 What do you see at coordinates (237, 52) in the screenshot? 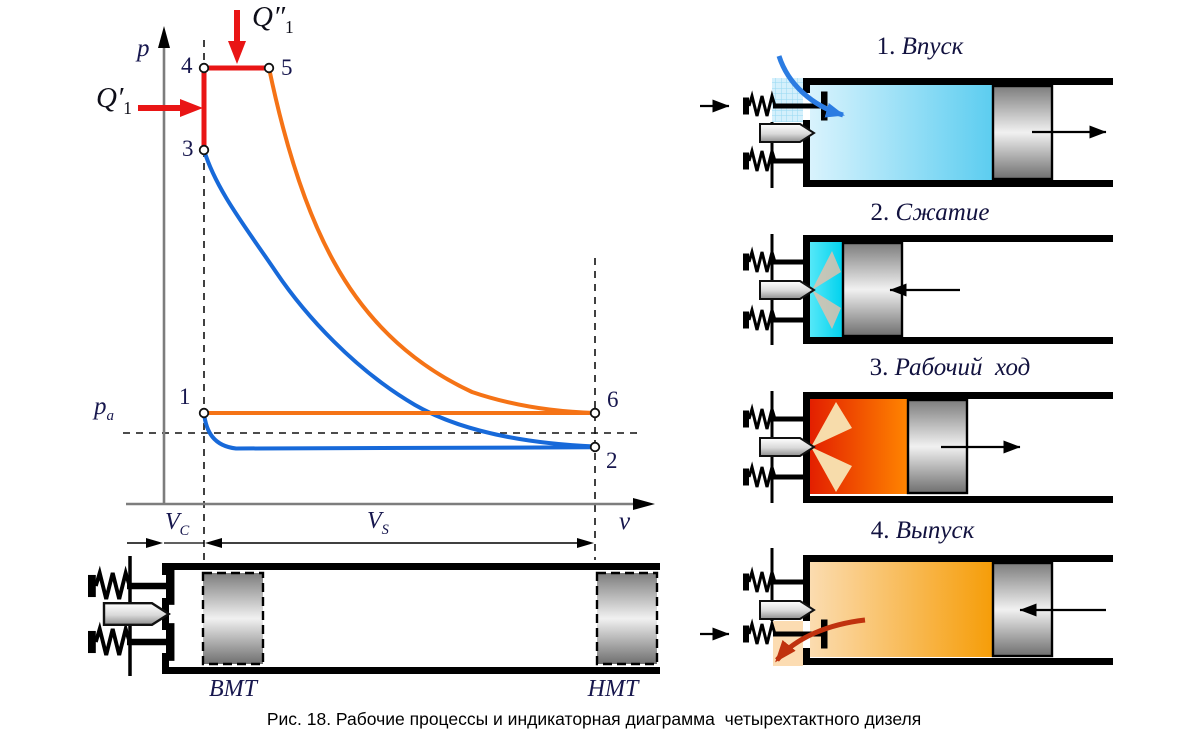
I see `q2-arrow-head` at bounding box center [237, 52].